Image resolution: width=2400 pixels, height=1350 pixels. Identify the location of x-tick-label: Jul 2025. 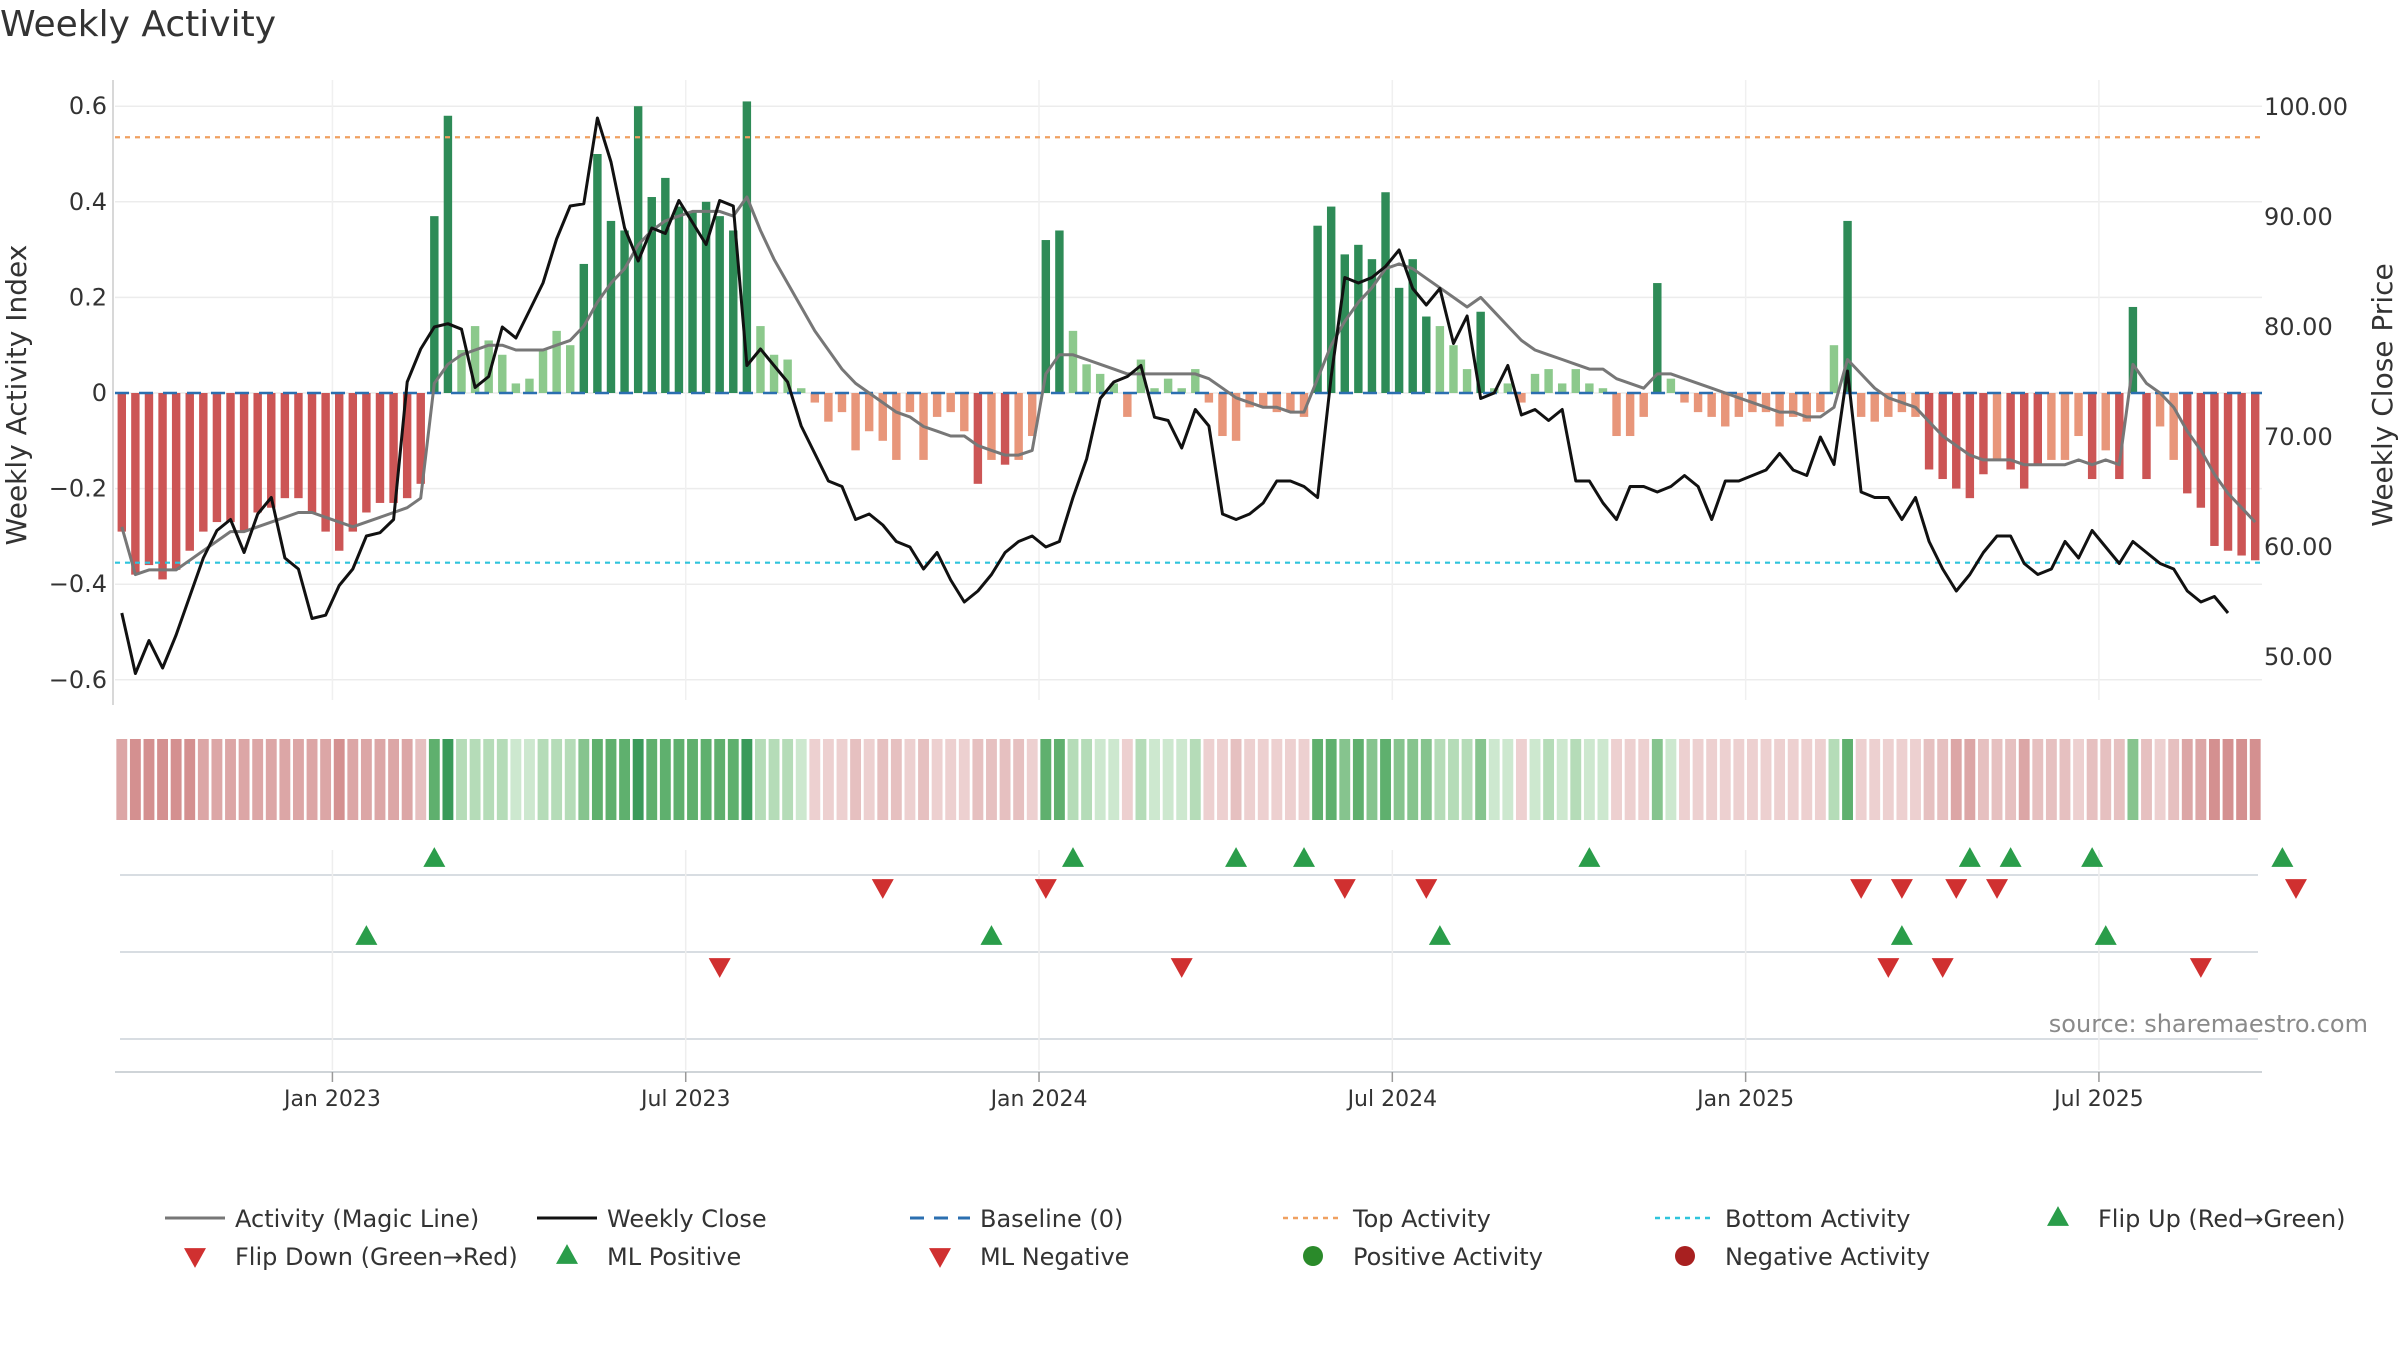
(2098, 1099).